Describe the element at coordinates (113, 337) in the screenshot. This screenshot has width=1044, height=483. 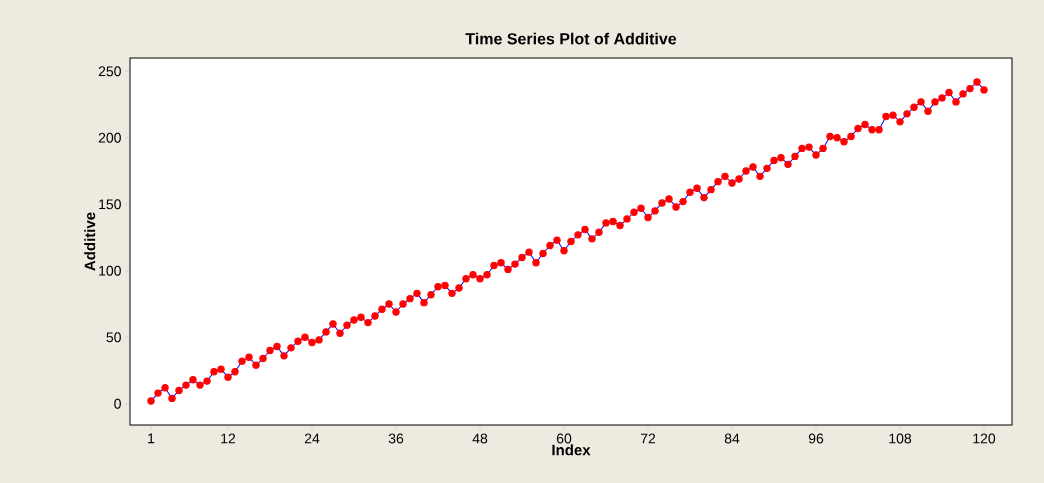
I see `y-tick-label: 50` at that location.